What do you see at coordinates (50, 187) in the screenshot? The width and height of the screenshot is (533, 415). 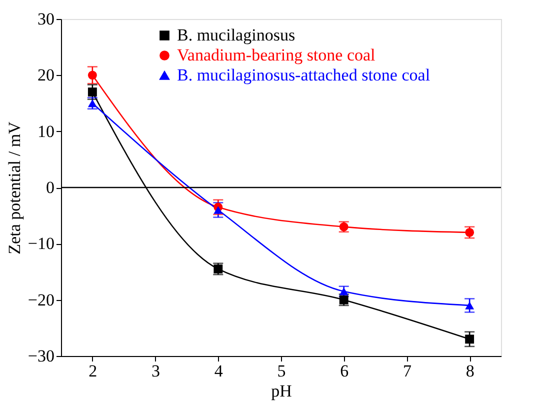 I see `y-tick-label: 0` at bounding box center [50, 187].